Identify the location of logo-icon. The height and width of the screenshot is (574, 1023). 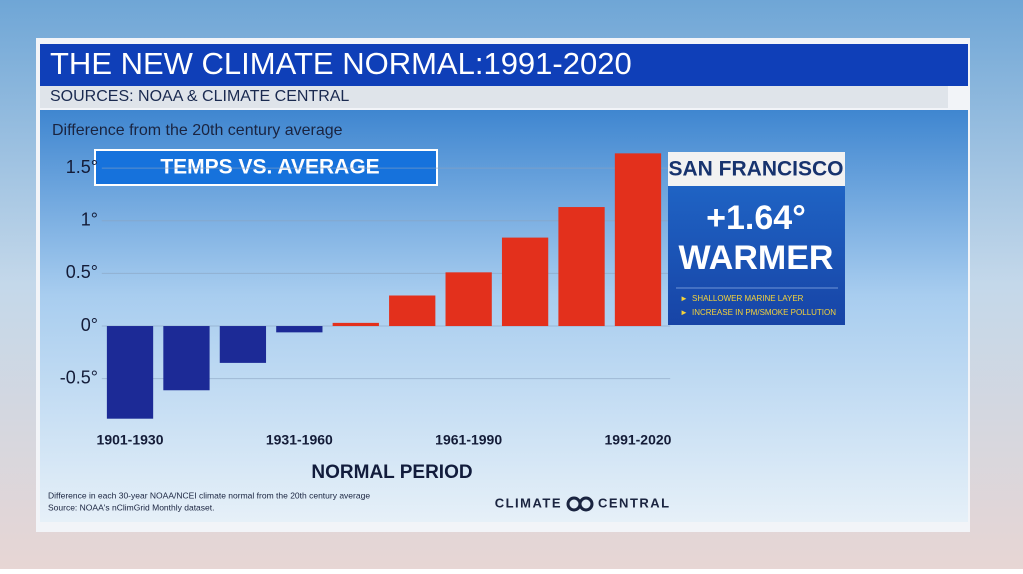
(586, 504).